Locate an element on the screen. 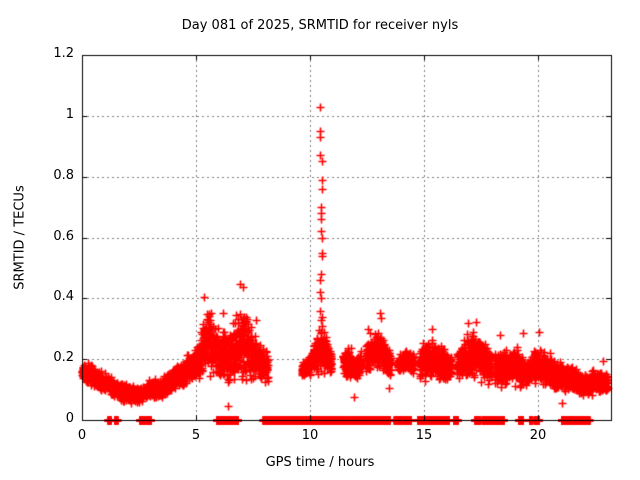 The height and width of the screenshot is (480, 640). x-tick-label: 0 is located at coordinates (82, 435).